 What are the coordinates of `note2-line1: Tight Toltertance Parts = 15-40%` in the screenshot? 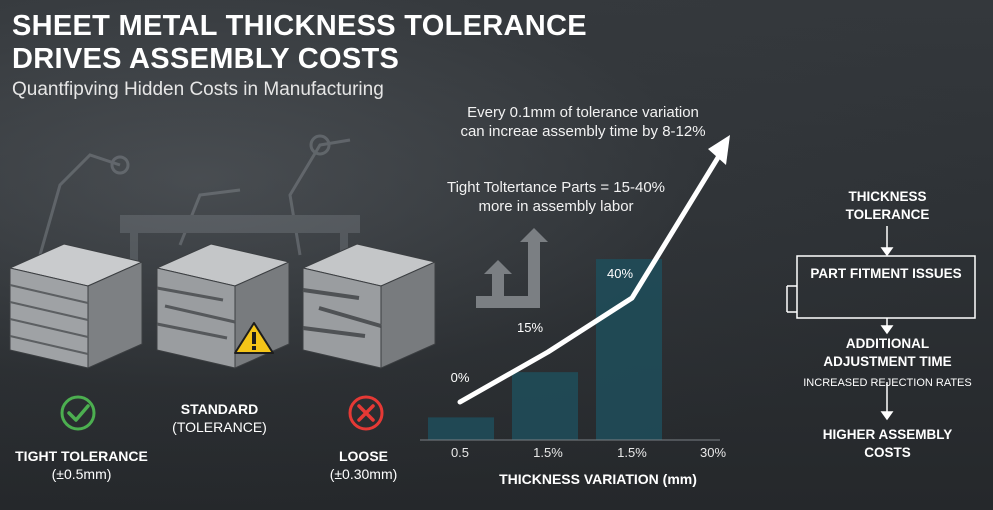 It's located at (556, 187).